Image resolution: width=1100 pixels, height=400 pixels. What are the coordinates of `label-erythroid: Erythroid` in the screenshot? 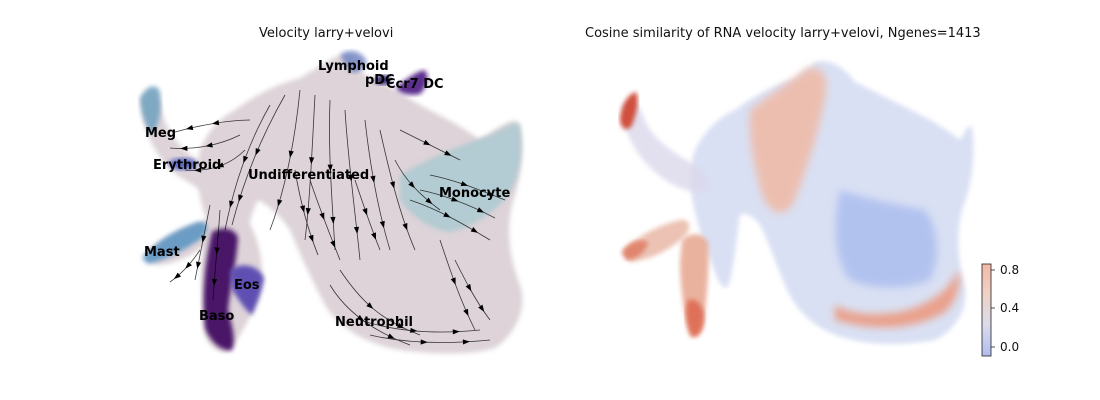 It's located at (187, 165).